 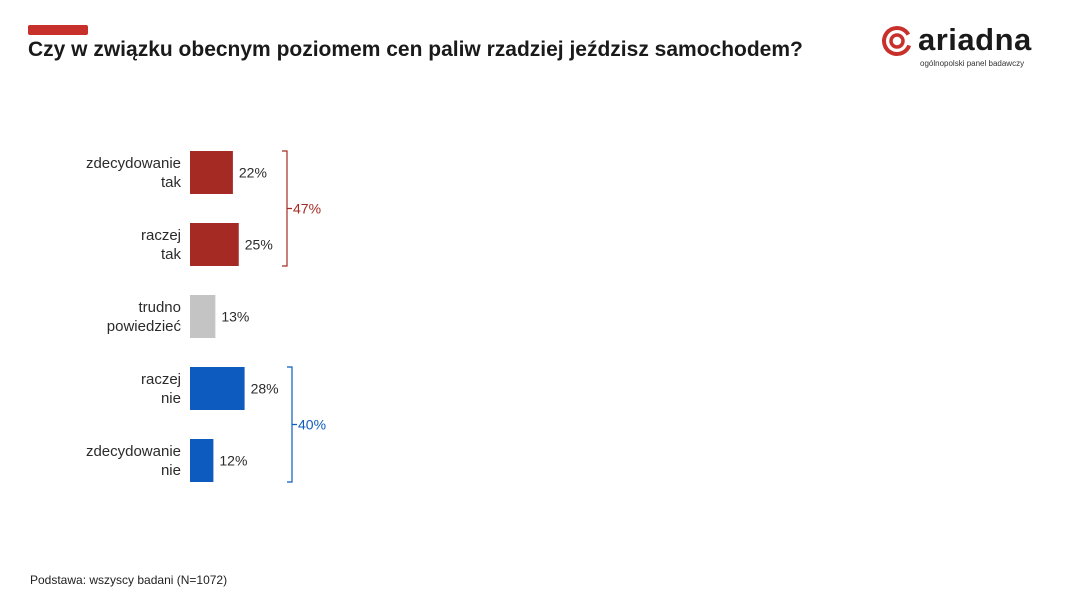 I want to click on category-label-zdecydowanie-nie: nie, so click(x=171, y=470).